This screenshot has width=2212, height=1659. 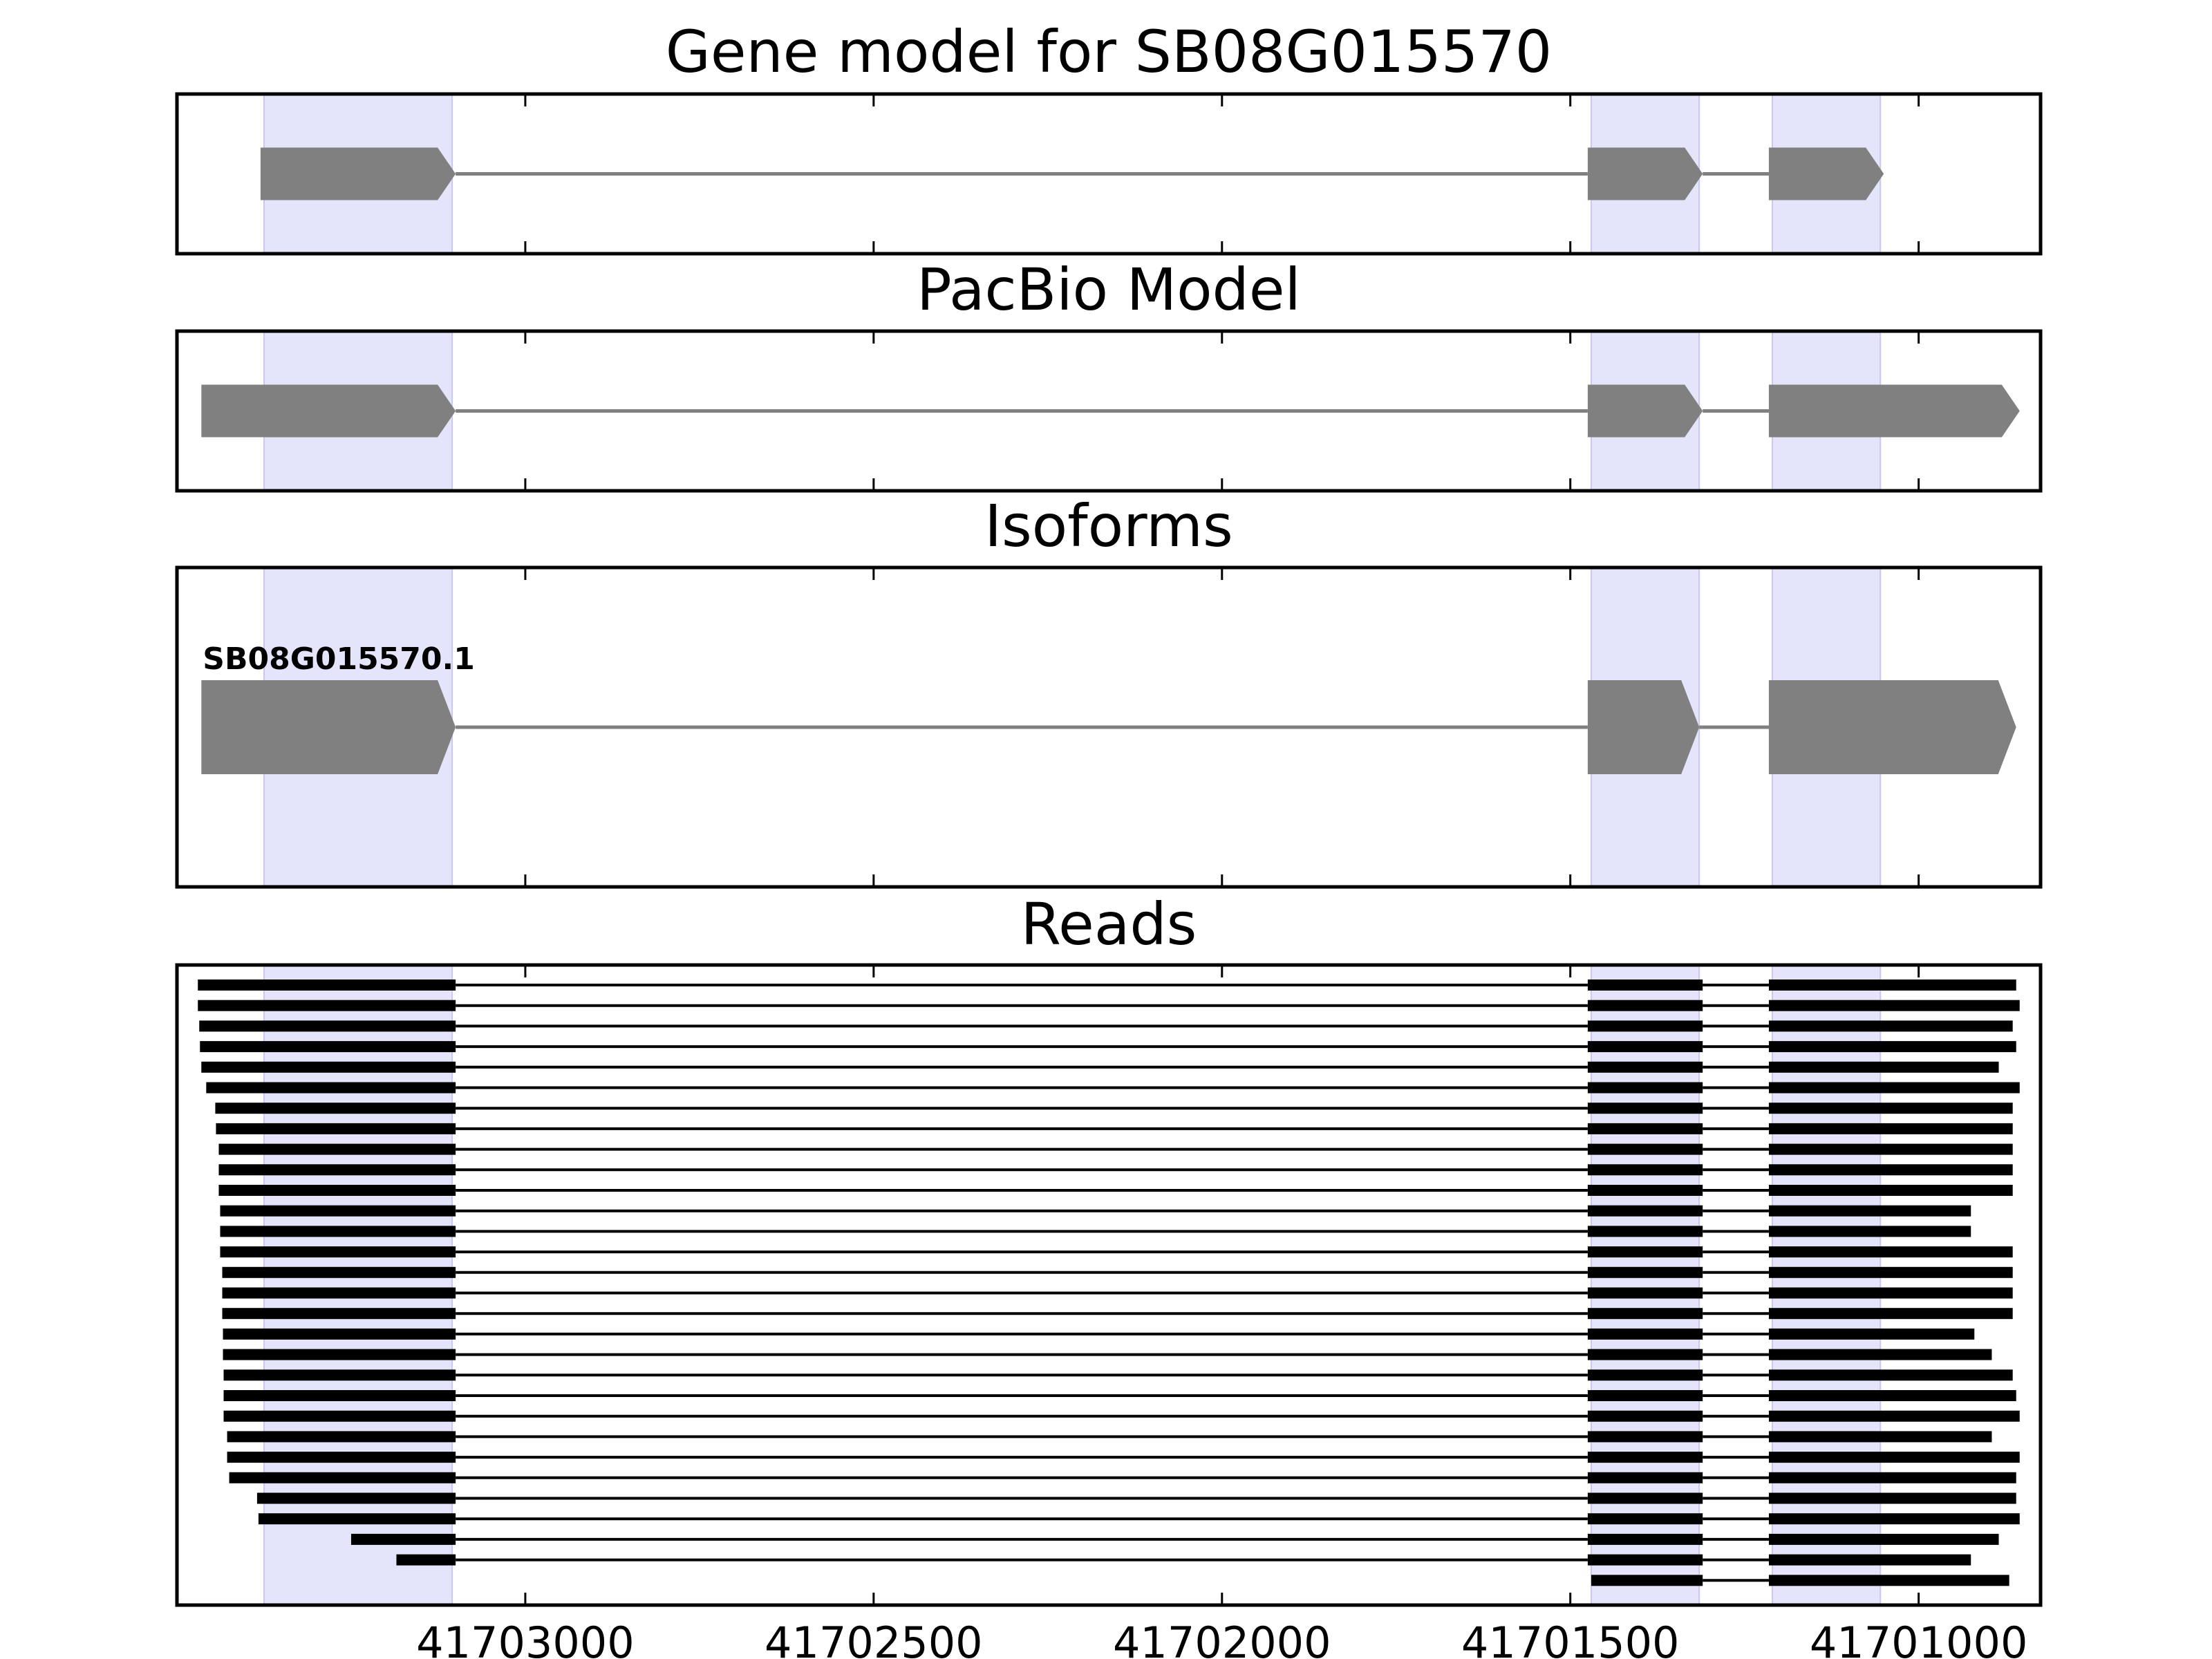 What do you see at coordinates (1109, 52) in the screenshot?
I see `panel-title: Gene model for SB08G015570` at bounding box center [1109, 52].